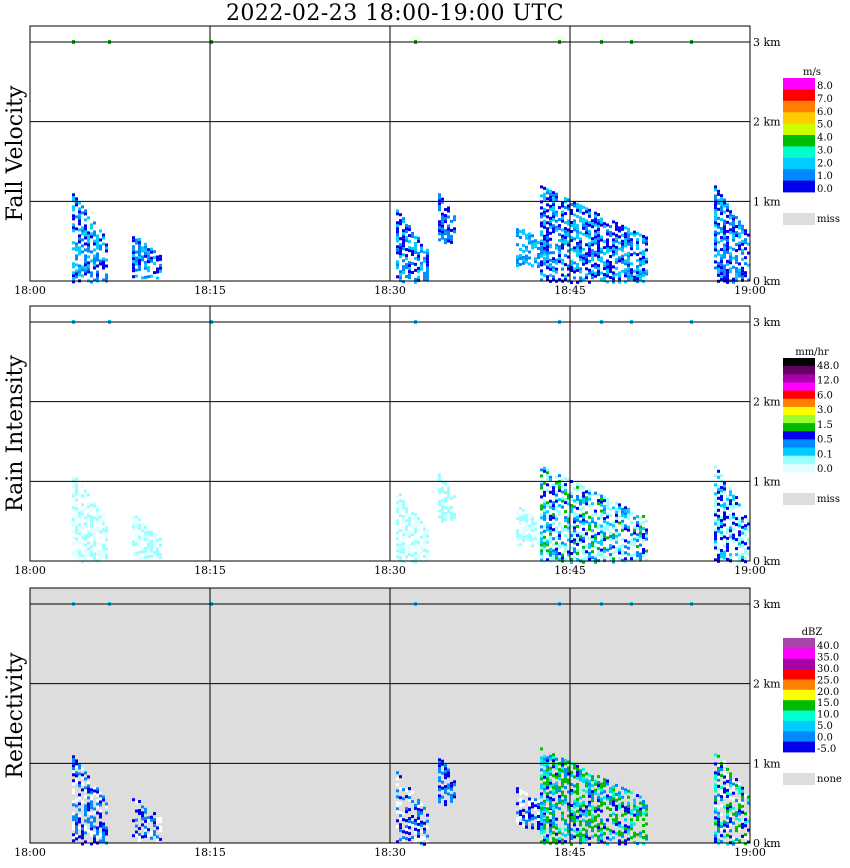 Image resolution: width=850 pixels, height=868 pixels. Describe the element at coordinates (799, 499) in the screenshot. I see `legend-missing-swatch` at that location.